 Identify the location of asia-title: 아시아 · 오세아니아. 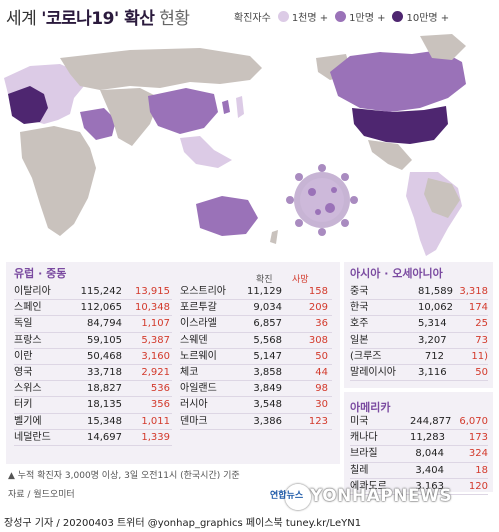
(396, 273).